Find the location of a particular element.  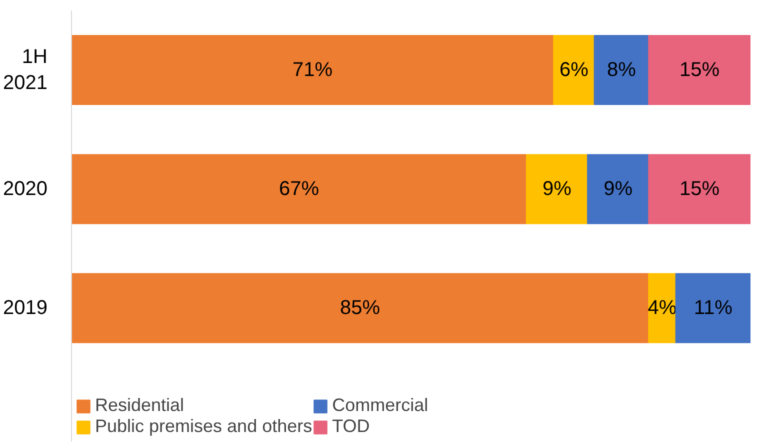

legend-label: Commercial is located at coordinates (380, 405).